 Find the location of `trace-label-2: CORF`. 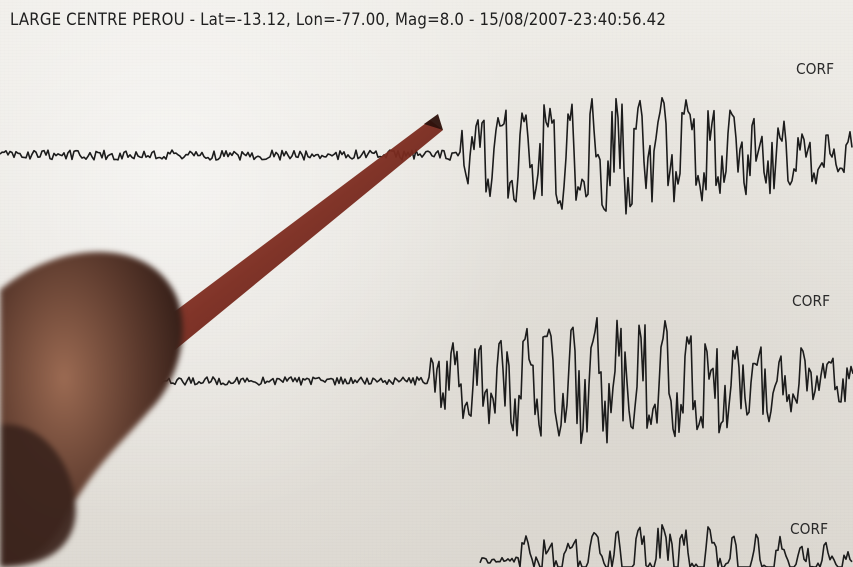

trace-label-2: CORF is located at coordinates (811, 301).